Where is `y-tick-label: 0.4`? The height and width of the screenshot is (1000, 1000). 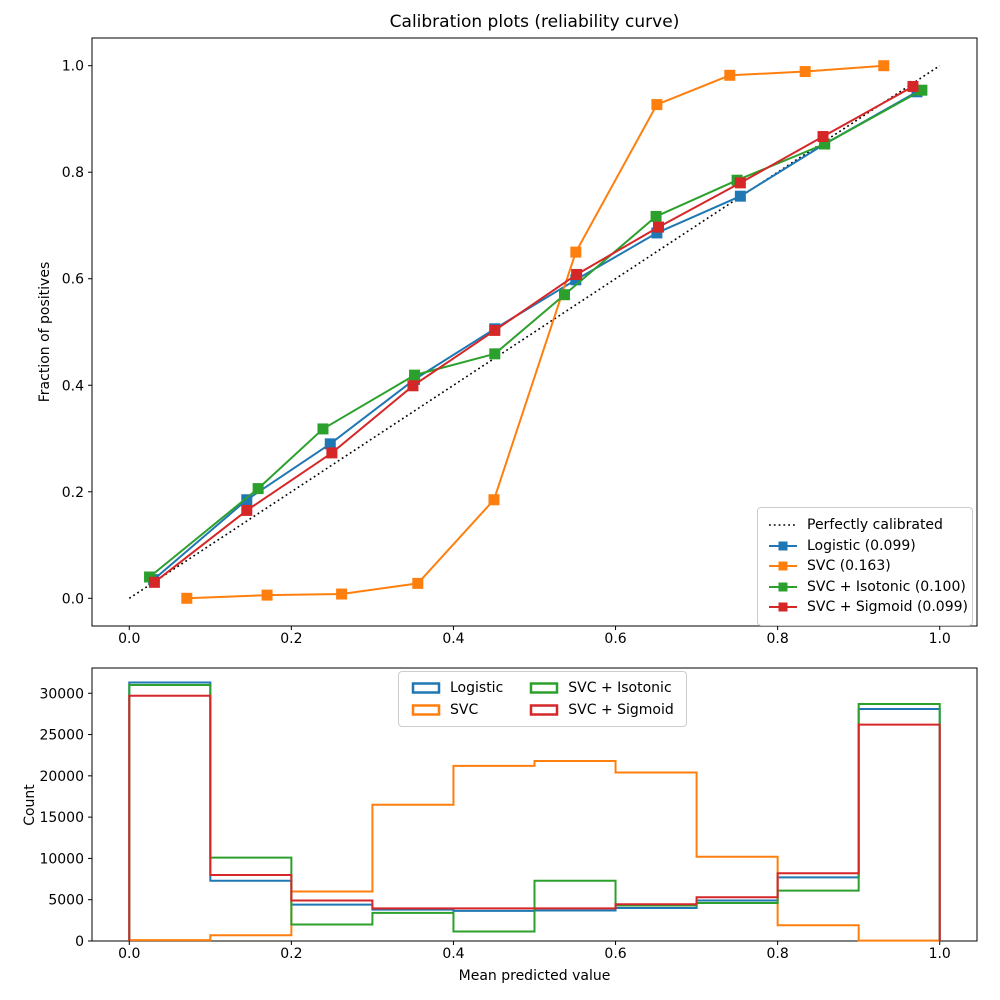 y-tick-label: 0.4 is located at coordinates (73, 386).